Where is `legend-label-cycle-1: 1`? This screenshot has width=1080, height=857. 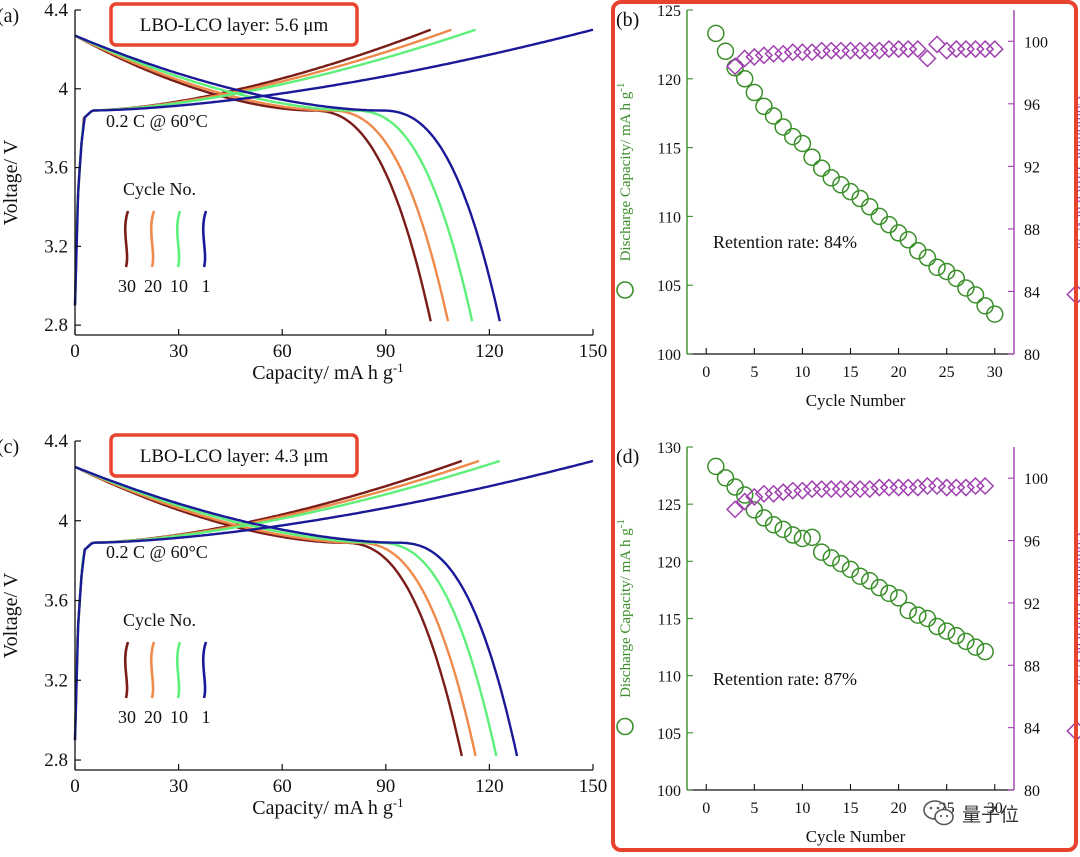
legend-label-cycle-1: 1 is located at coordinates (206, 717).